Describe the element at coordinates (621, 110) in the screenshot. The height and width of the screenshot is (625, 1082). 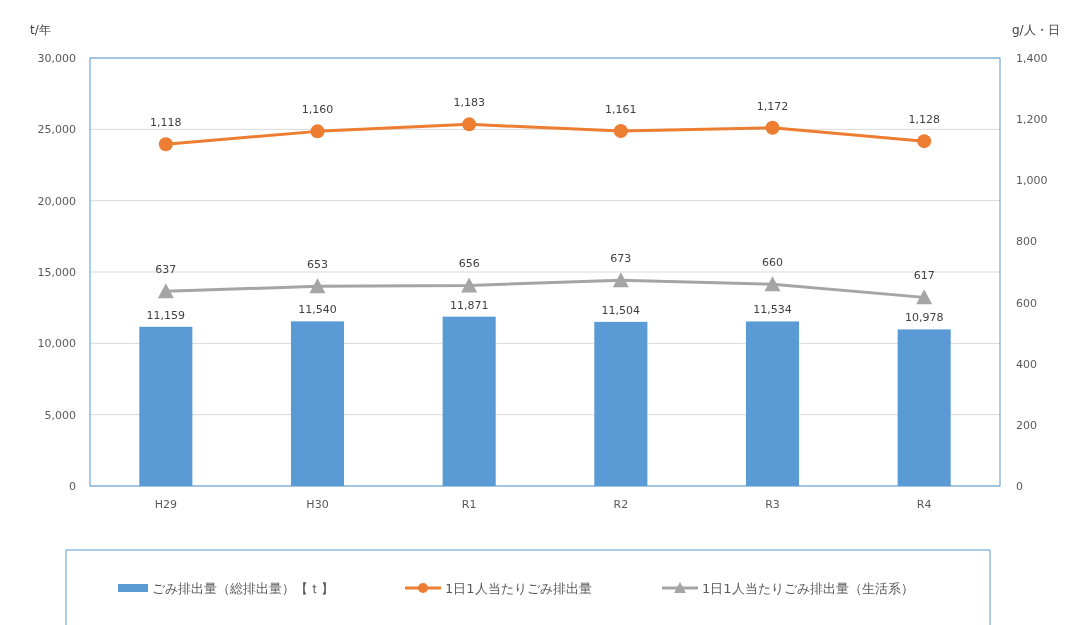
I see `data-label: 1,161` at that location.